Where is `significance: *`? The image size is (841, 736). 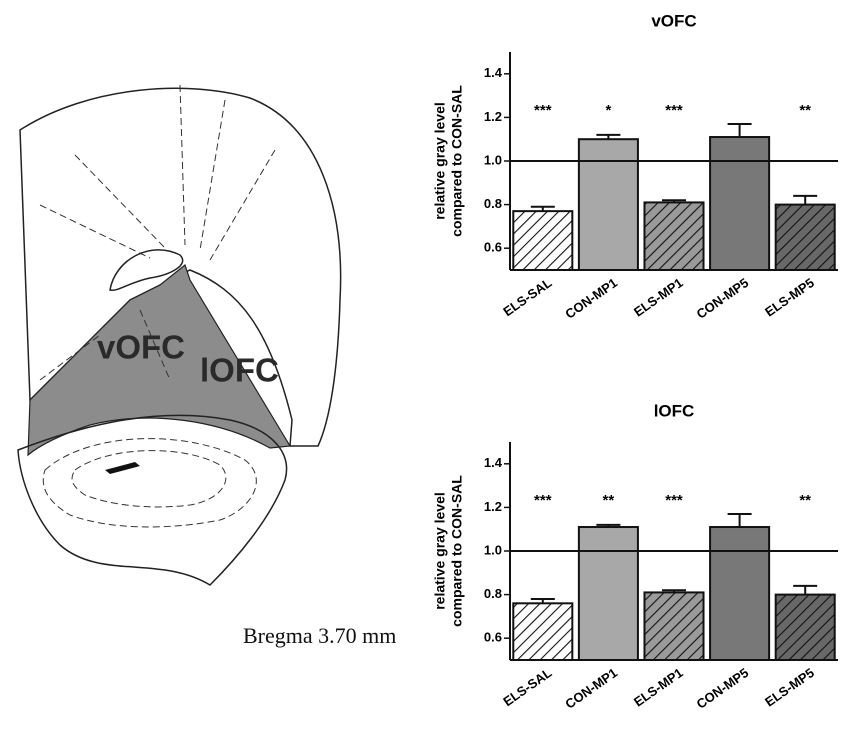 significance: * is located at coordinates (608, 110).